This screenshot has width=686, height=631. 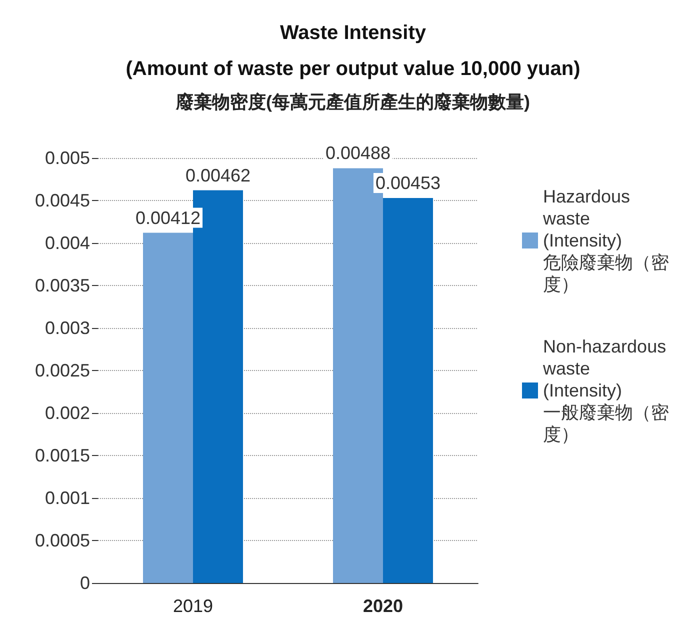 What do you see at coordinates (67, 243) in the screenshot?
I see `y-tick-label: 0.004` at bounding box center [67, 243].